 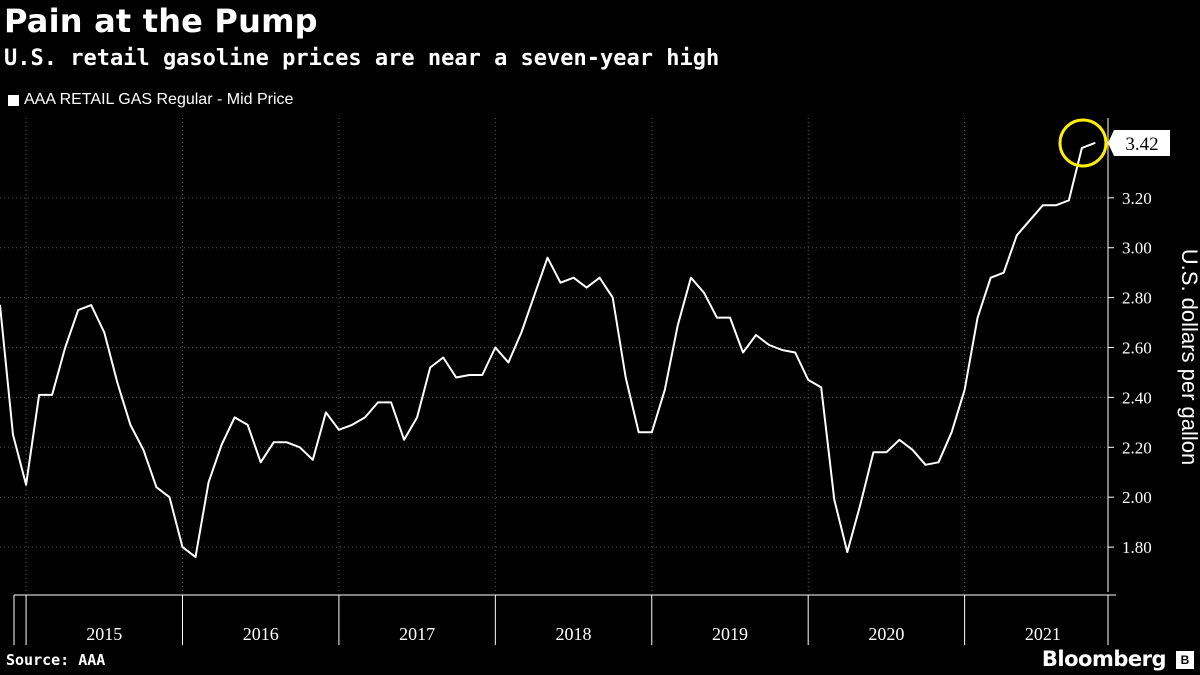 What do you see at coordinates (417, 634) in the screenshot?
I see `x-tick-label: 2017` at bounding box center [417, 634].